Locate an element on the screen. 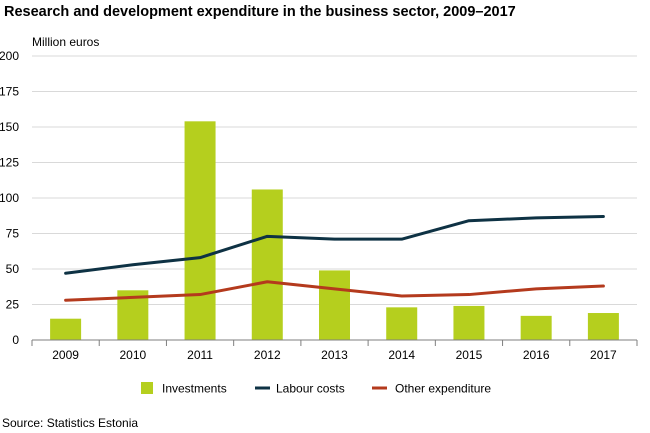  y-tick-label-50: 50 is located at coordinates (13, 269).